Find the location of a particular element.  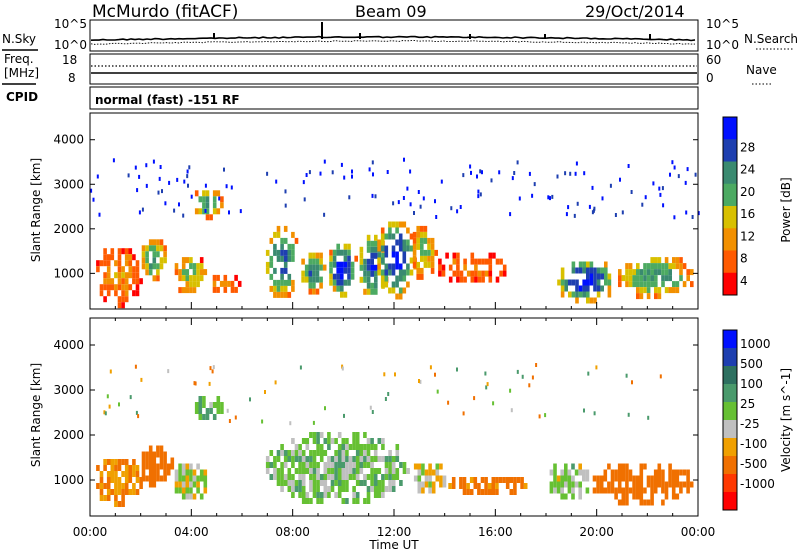

colorbar-tick-label: 12 is located at coordinates (747, 236).